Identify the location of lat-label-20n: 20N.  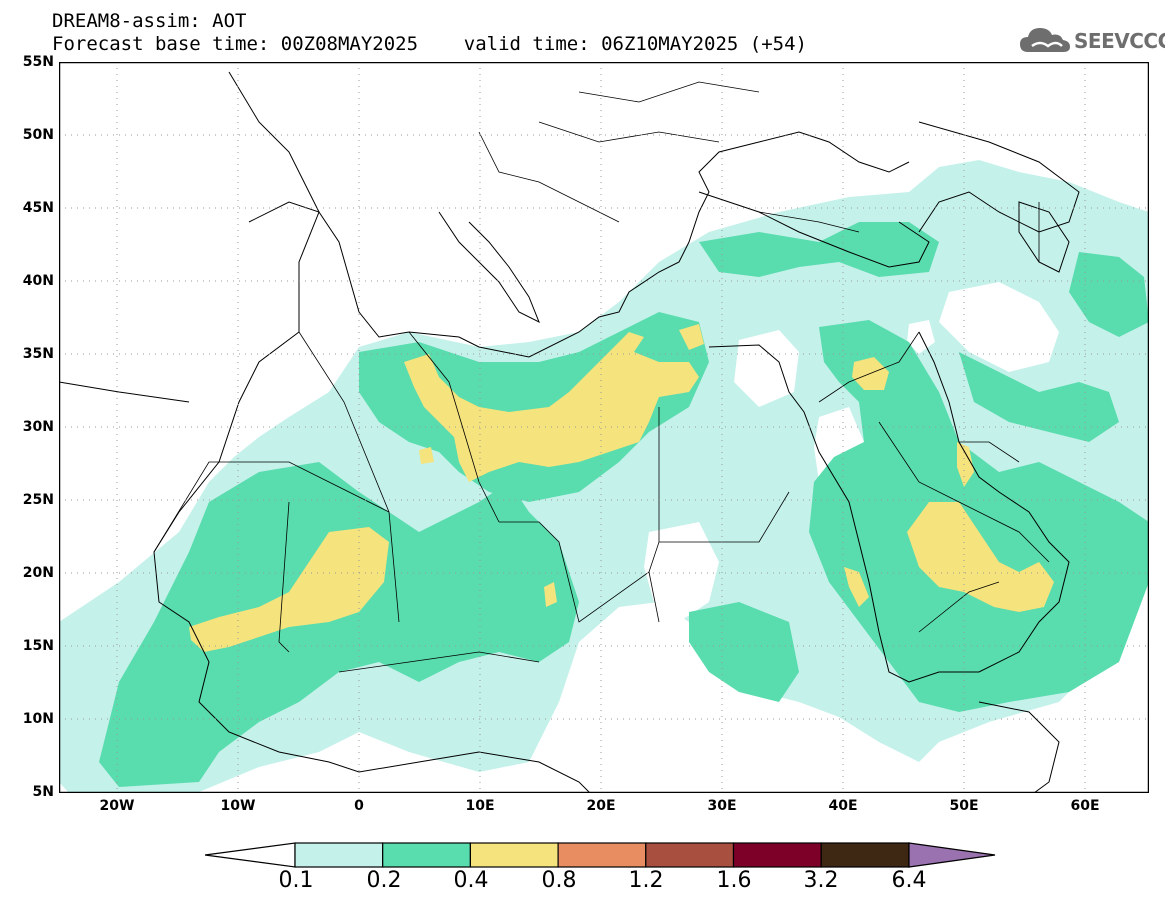
(38, 573).